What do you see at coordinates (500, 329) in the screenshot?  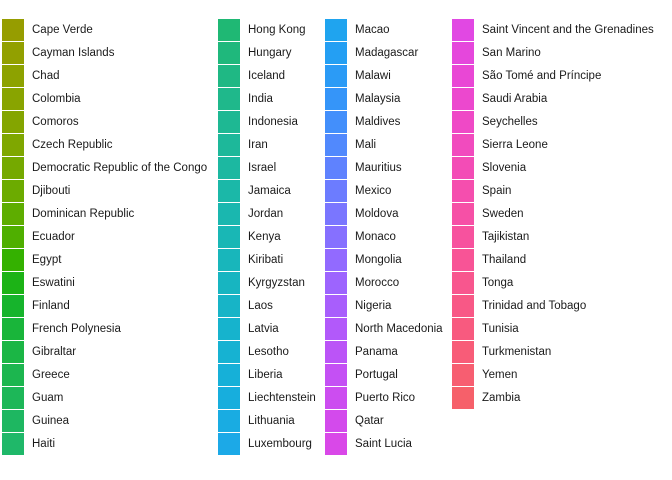 I see `legend-label: Tunisia` at bounding box center [500, 329].